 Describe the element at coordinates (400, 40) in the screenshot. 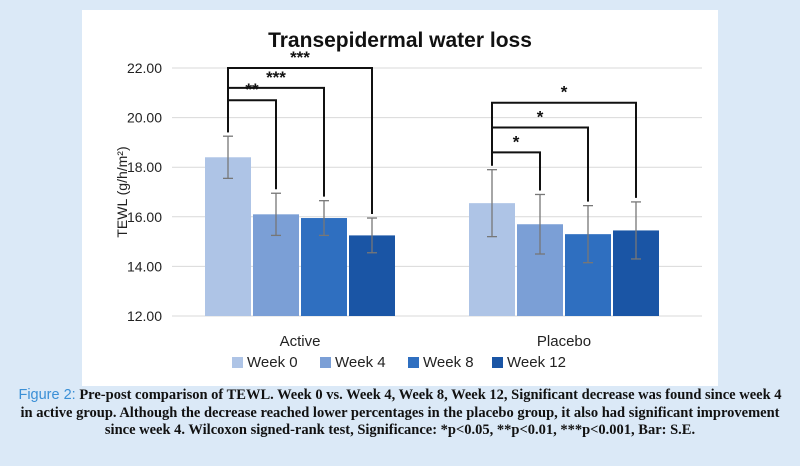

I see `chart-title: Transepidermal water loss` at that location.